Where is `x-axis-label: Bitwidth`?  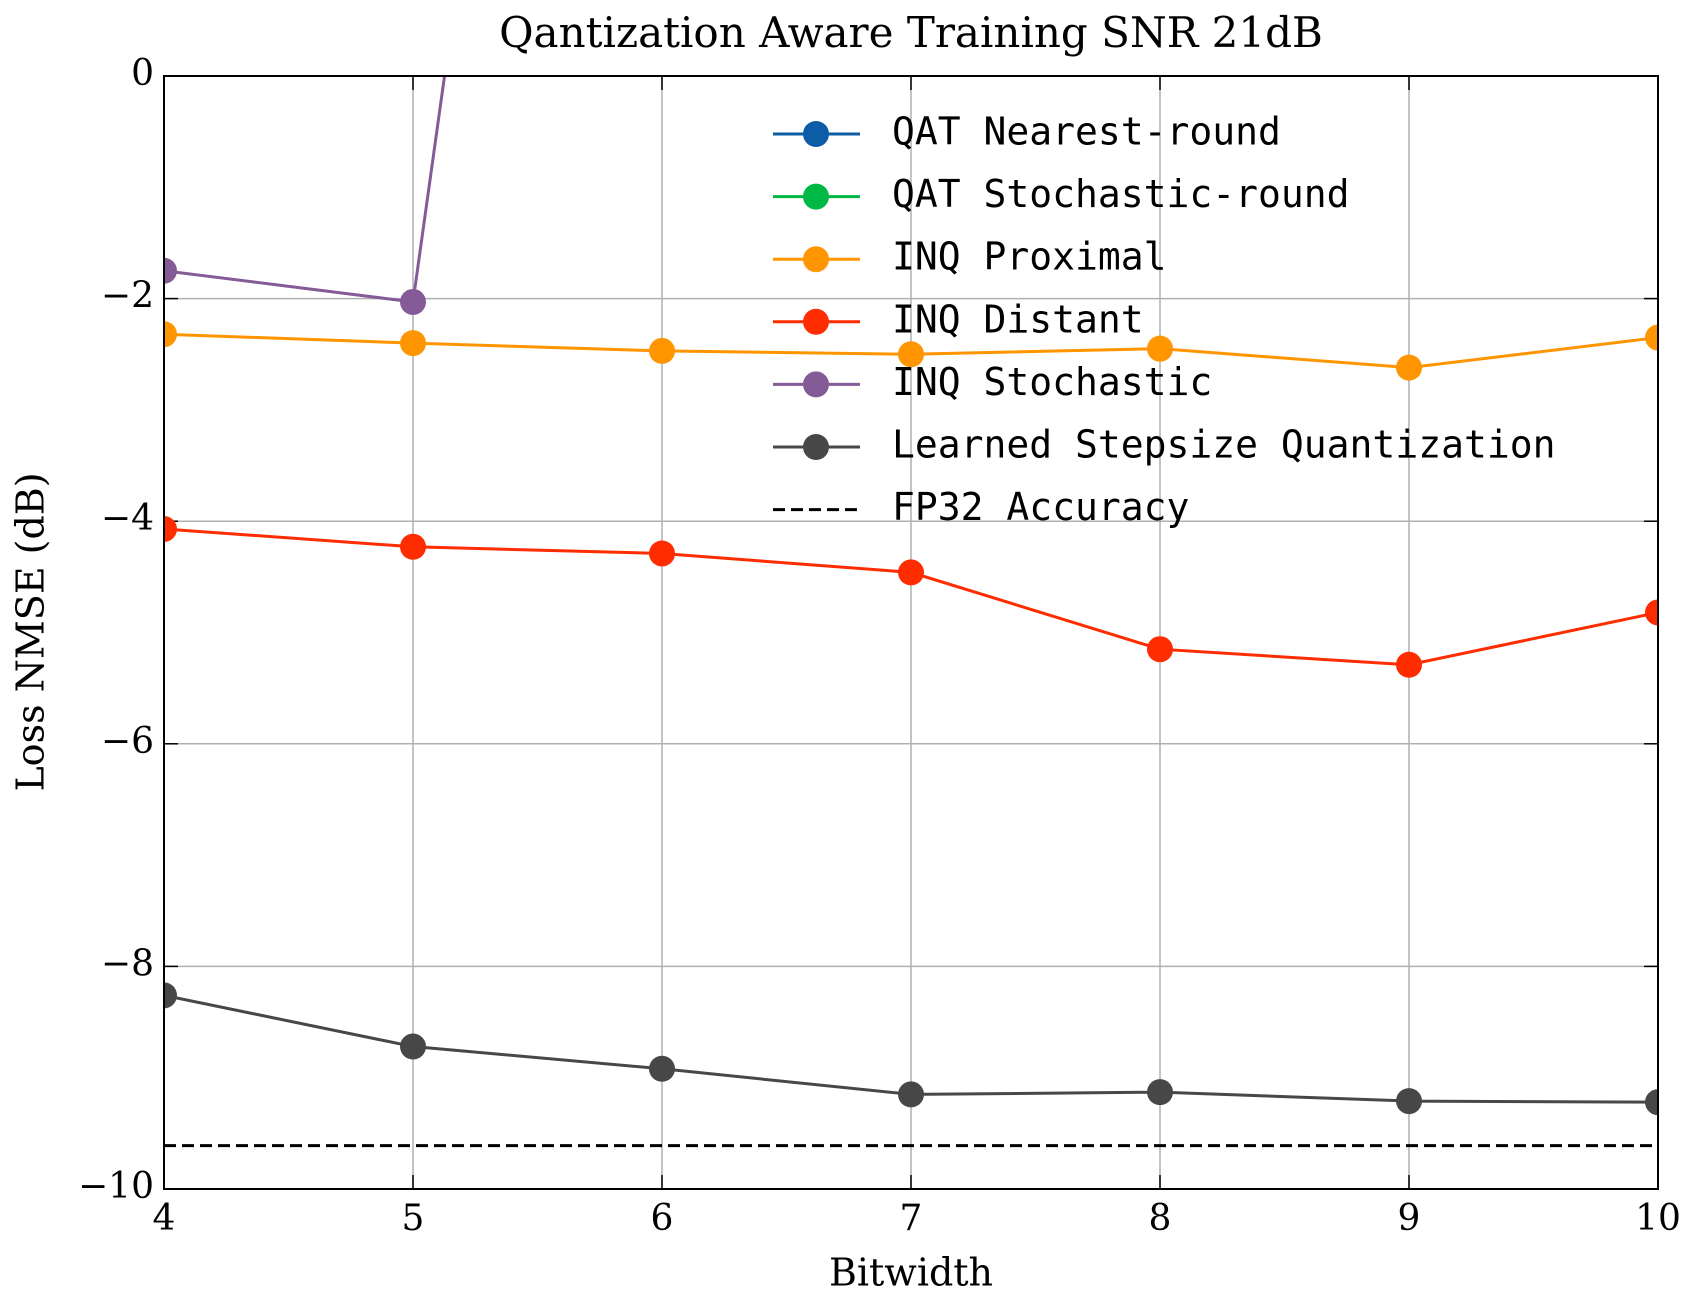
x-axis-label: Bitwidth is located at coordinates (911, 1273).